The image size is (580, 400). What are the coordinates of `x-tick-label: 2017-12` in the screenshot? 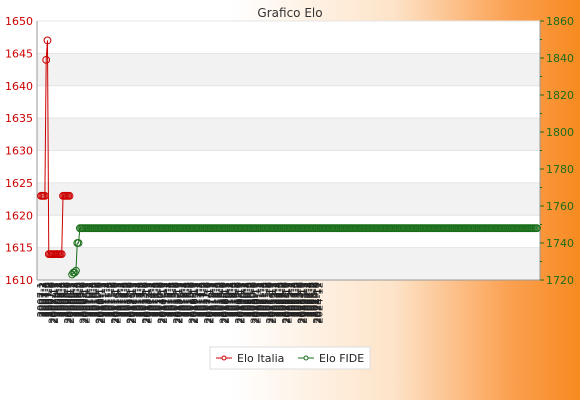 It's located at (211, 303).